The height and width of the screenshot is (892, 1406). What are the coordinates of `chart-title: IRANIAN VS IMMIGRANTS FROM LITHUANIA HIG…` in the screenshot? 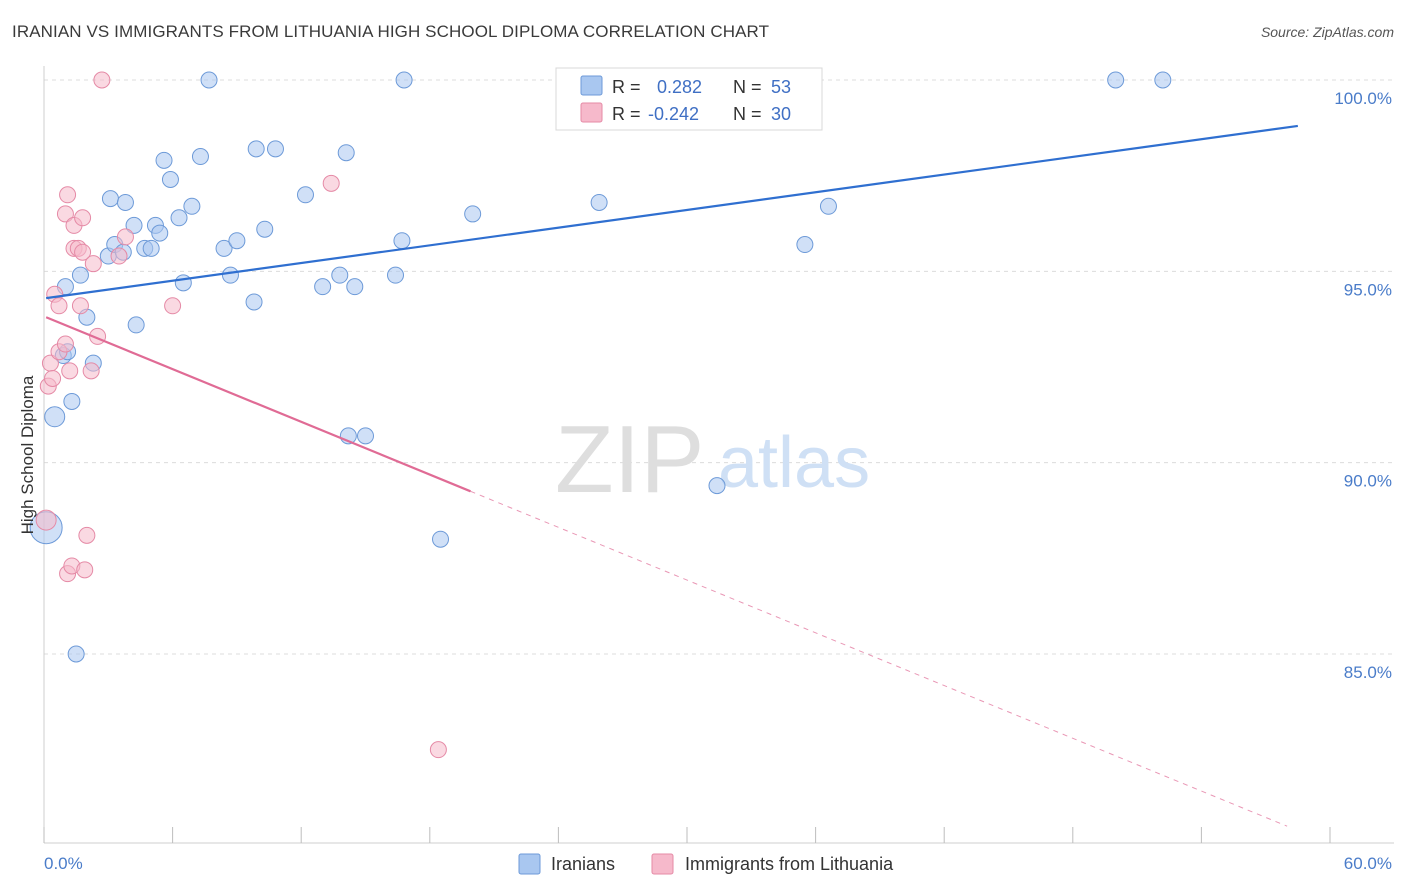 It's located at (391, 31).